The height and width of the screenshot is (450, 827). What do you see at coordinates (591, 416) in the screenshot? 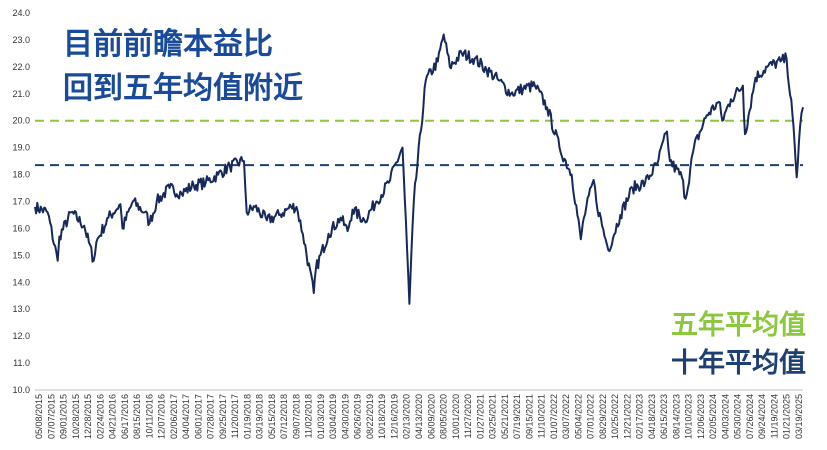
I see `x-tick-label: 07/01/2022` at bounding box center [591, 416].